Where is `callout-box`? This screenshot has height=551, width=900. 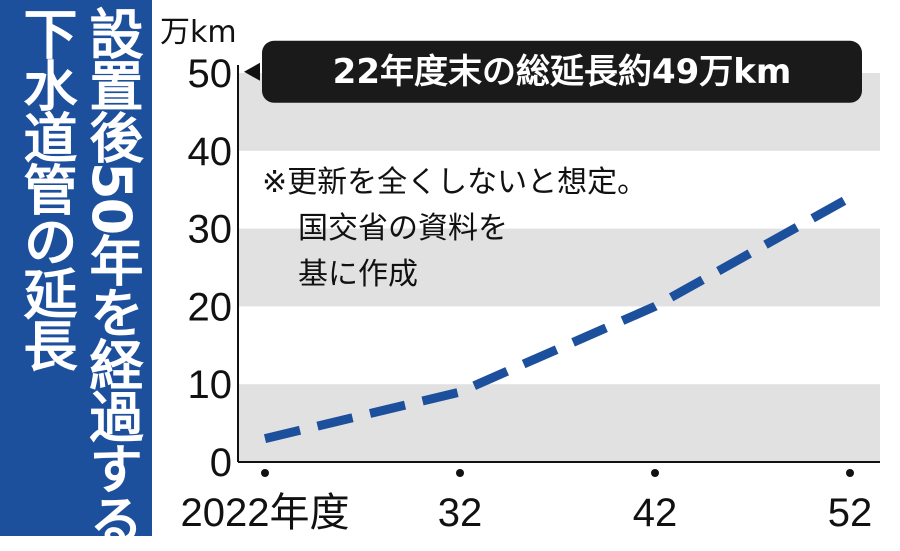 callout-box is located at coordinates (562, 71).